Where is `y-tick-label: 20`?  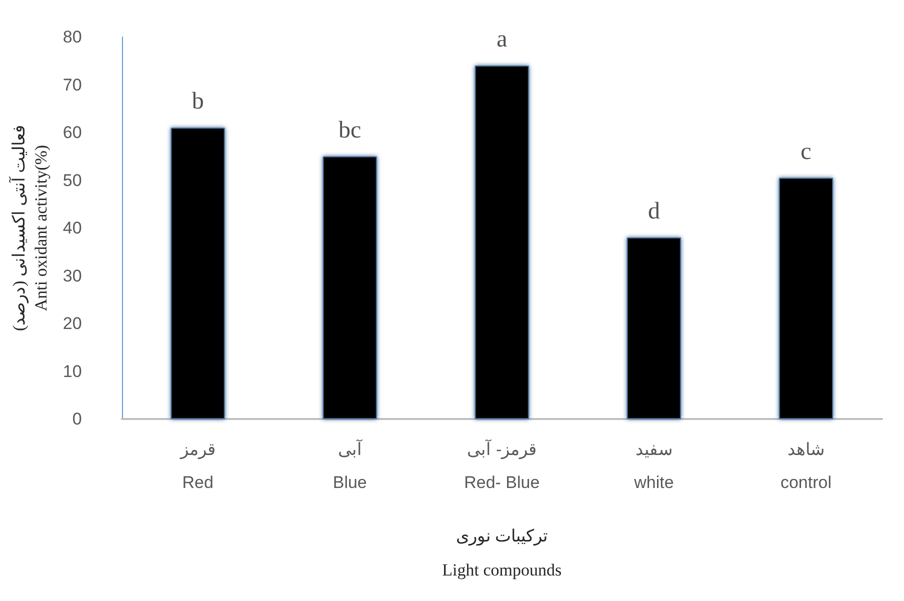
y-tick-label: 20 is located at coordinates (72, 323).